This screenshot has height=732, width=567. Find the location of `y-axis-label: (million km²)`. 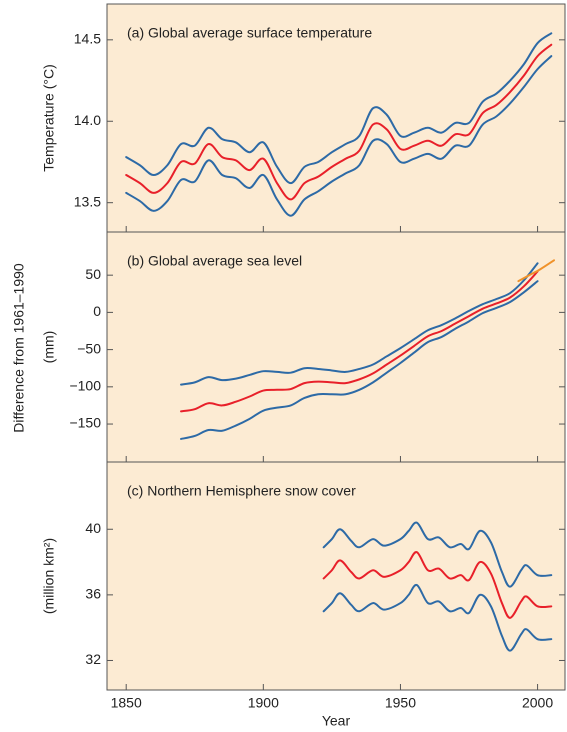

y-axis-label: (million km²) is located at coordinates (49, 576).